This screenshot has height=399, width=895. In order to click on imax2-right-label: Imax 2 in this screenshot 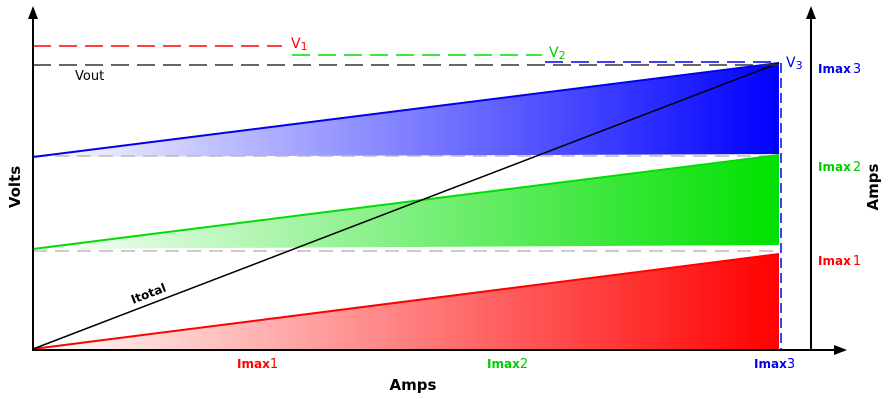, I will do `click(839, 167)`.